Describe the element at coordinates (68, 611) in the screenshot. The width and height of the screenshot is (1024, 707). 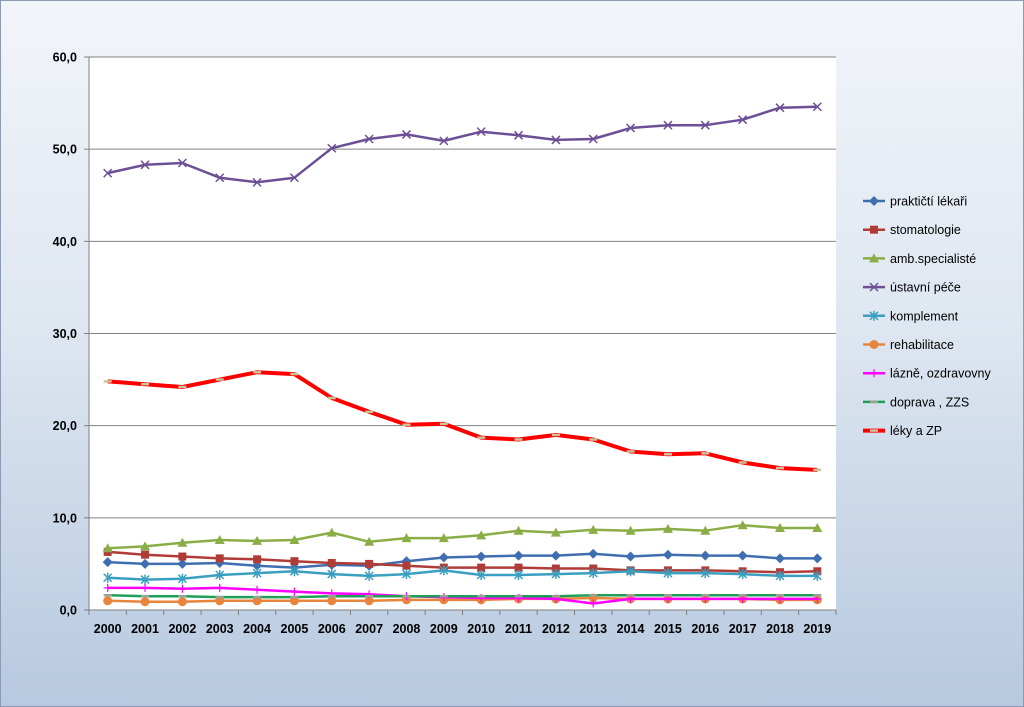
I see `y-tick-label: 0,0` at that location.